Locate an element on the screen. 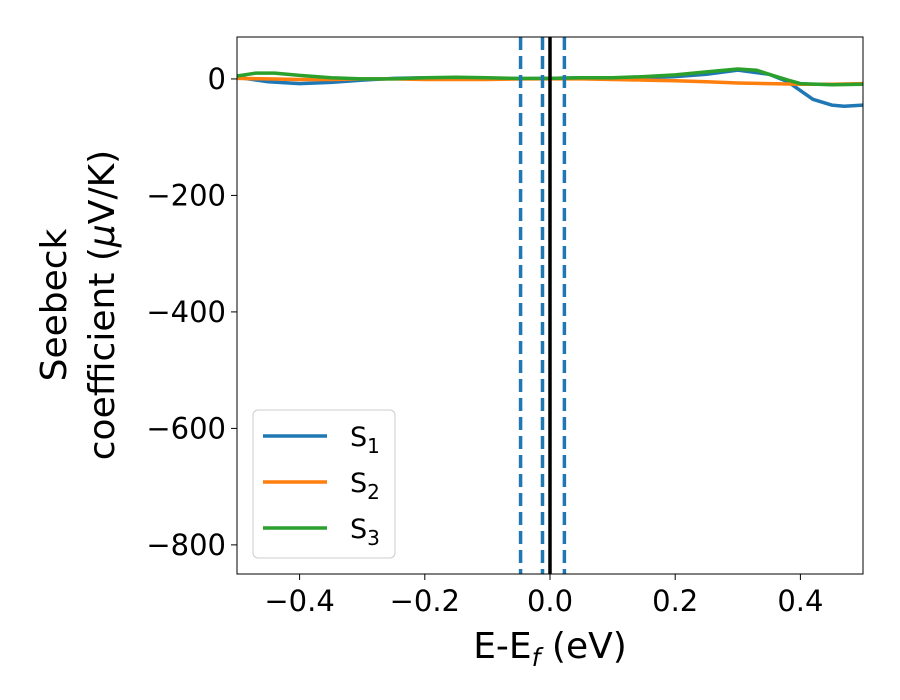  y-tick-label: 0 is located at coordinates (217, 79).